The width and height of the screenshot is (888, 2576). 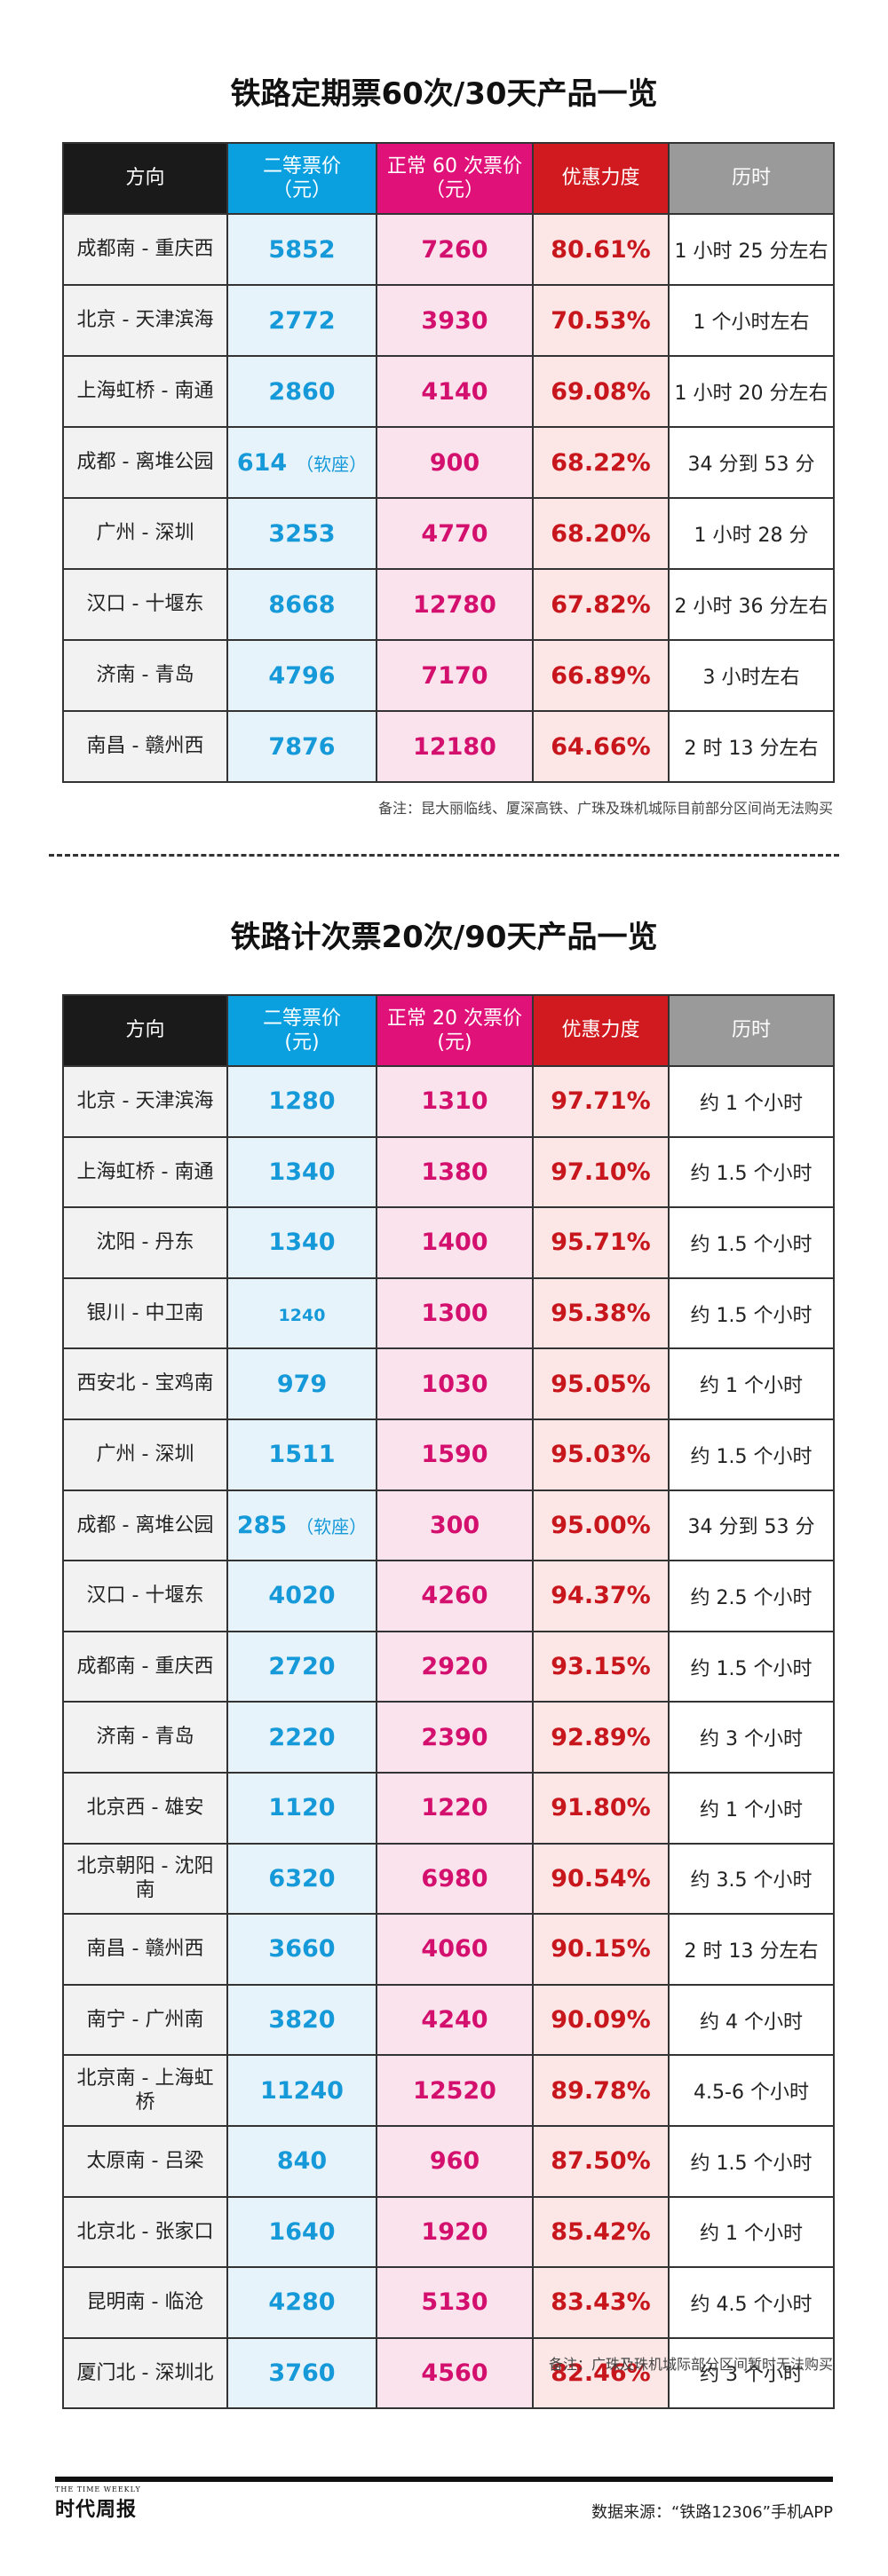 I want to click on cell-discount: 90.15%, so click(x=601, y=1949).